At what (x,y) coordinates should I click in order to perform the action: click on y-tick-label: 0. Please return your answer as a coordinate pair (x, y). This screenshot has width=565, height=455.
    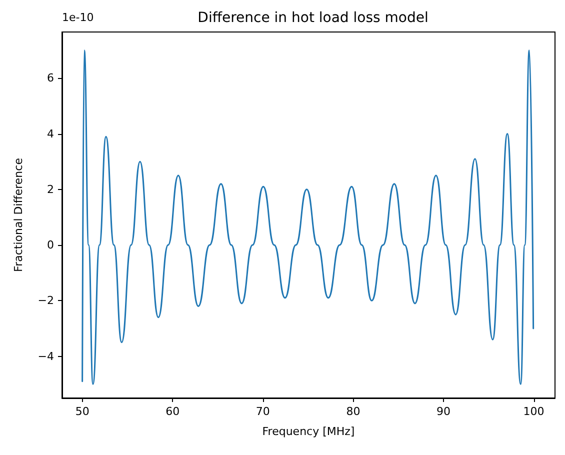
    Looking at the image, I should click on (50, 245).